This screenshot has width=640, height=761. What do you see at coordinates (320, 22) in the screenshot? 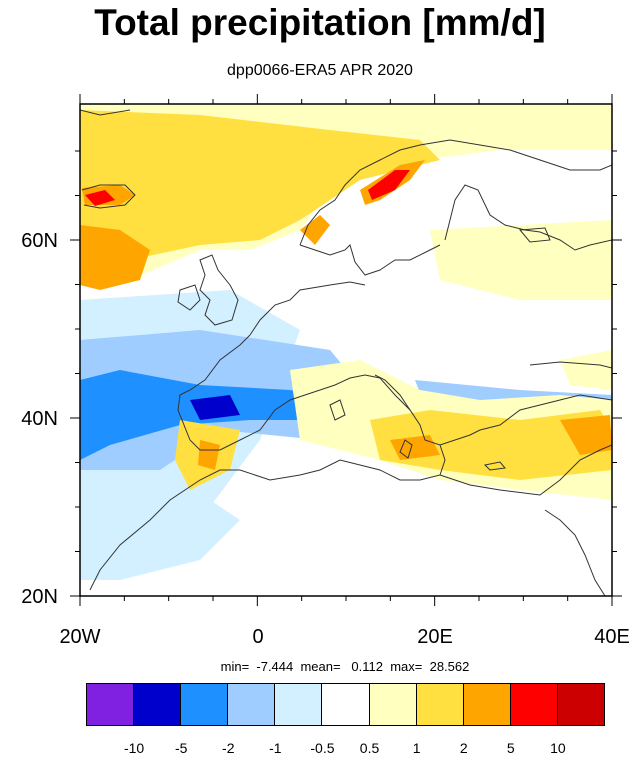
I see `chart-title: Total precipitation [mm/d]` at bounding box center [320, 22].